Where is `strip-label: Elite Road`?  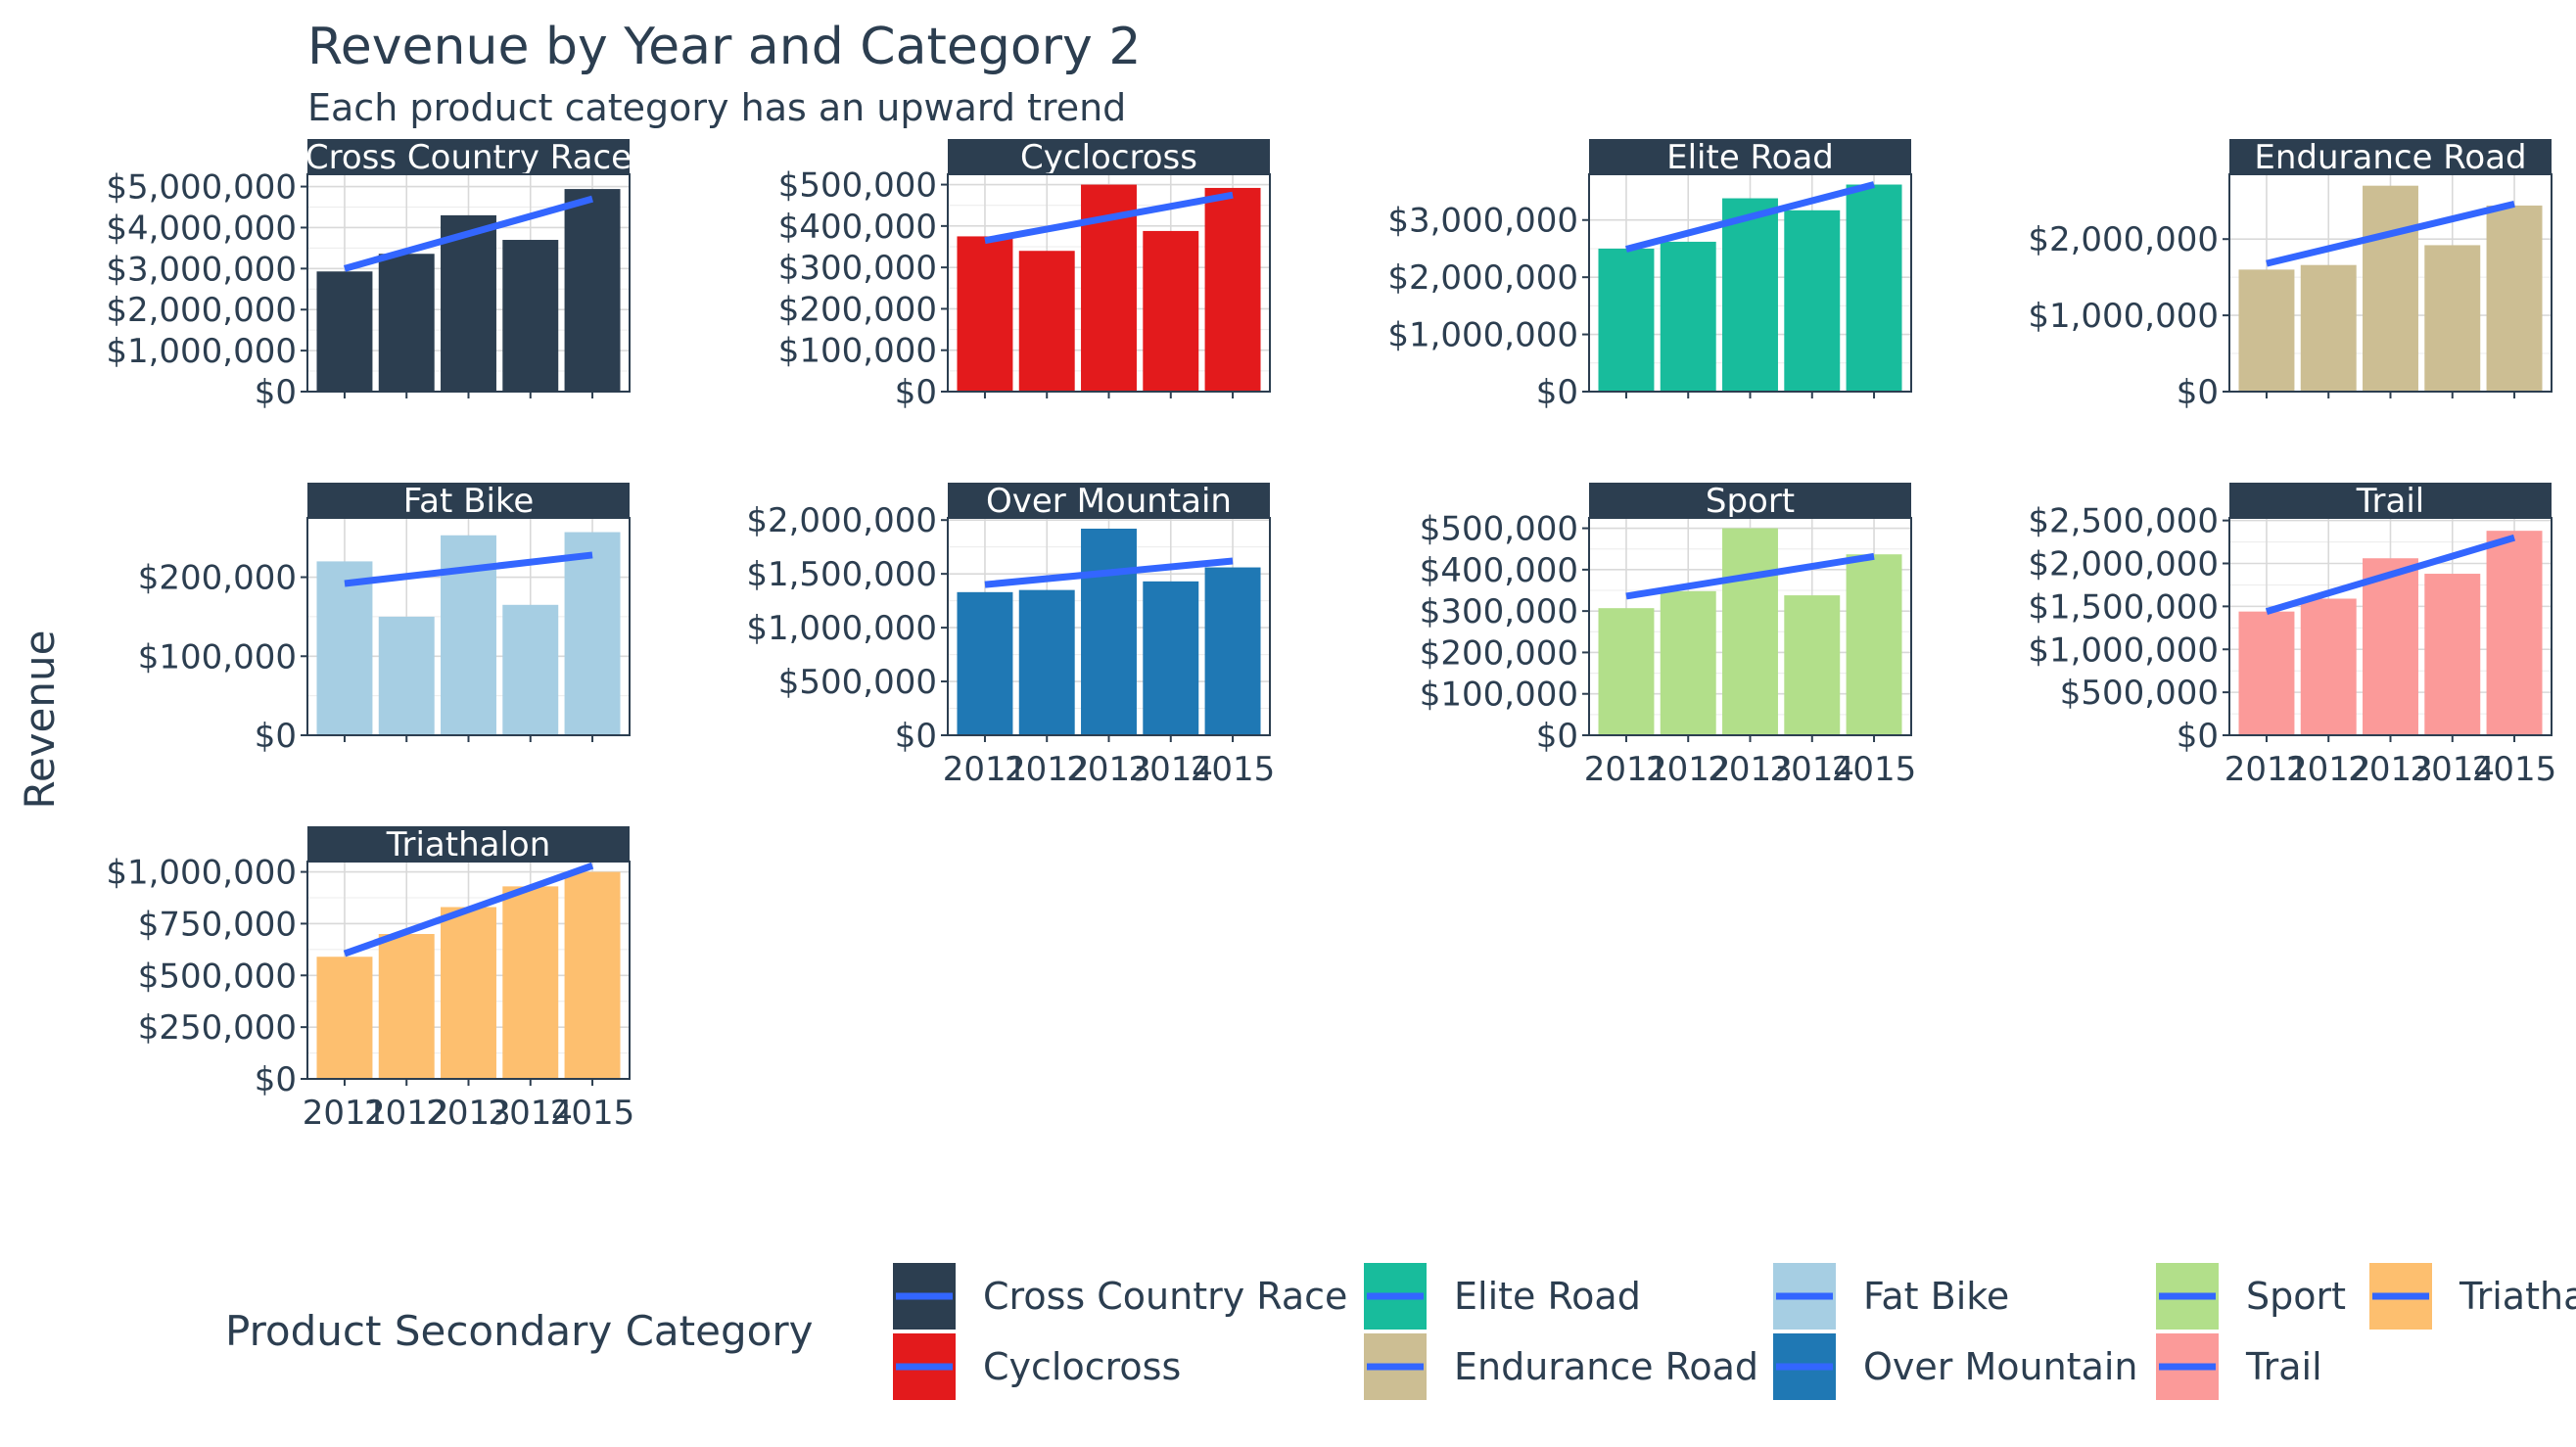 strip-label: Elite Road is located at coordinates (1750, 157).